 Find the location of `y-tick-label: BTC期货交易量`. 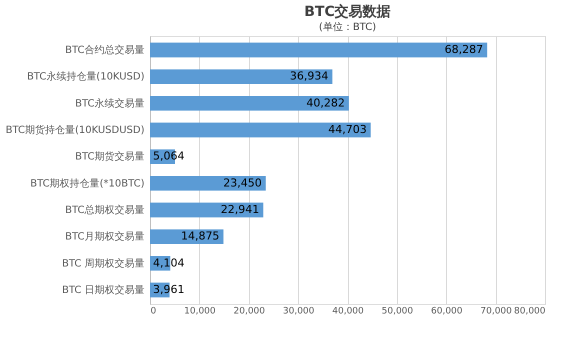

y-tick-label: BTC期货交易量 is located at coordinates (109, 156).